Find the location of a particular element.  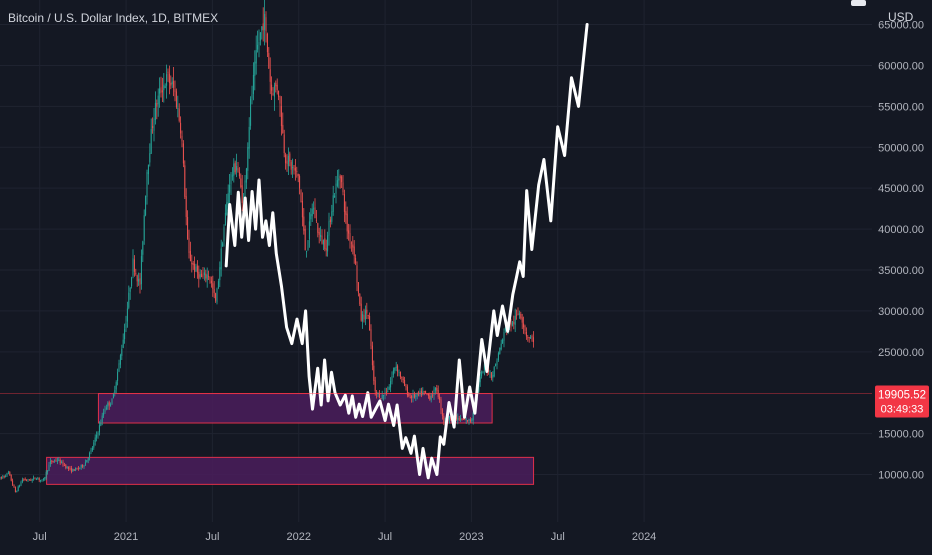

settings-tab-icon is located at coordinates (858, 3).